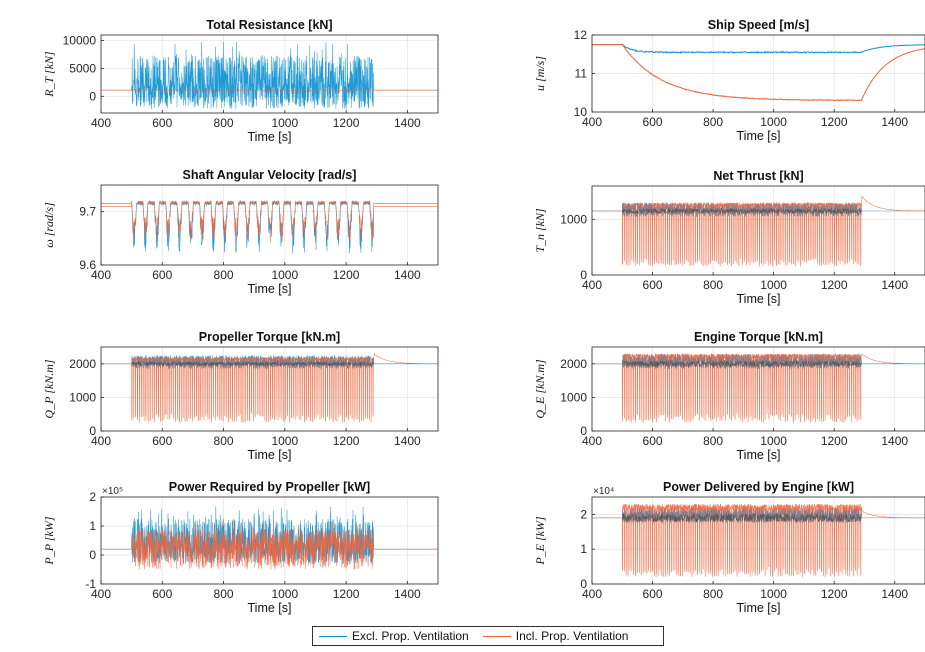 Image resolution: width=925 pixels, height=652 pixels. I want to click on y-tick-label: 9.7, so click(87, 212).